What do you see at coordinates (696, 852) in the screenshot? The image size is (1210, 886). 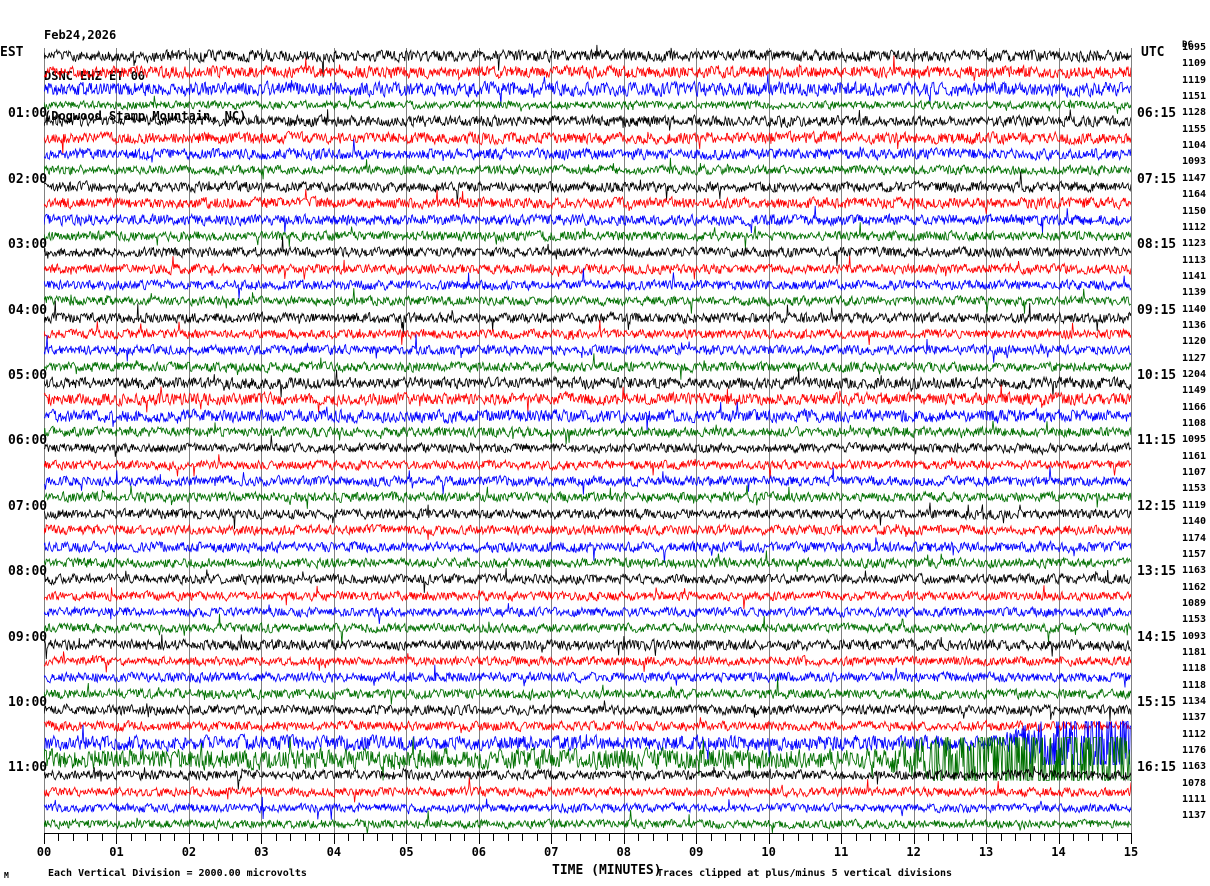 I see `x-tick-label: 09` at bounding box center [696, 852].